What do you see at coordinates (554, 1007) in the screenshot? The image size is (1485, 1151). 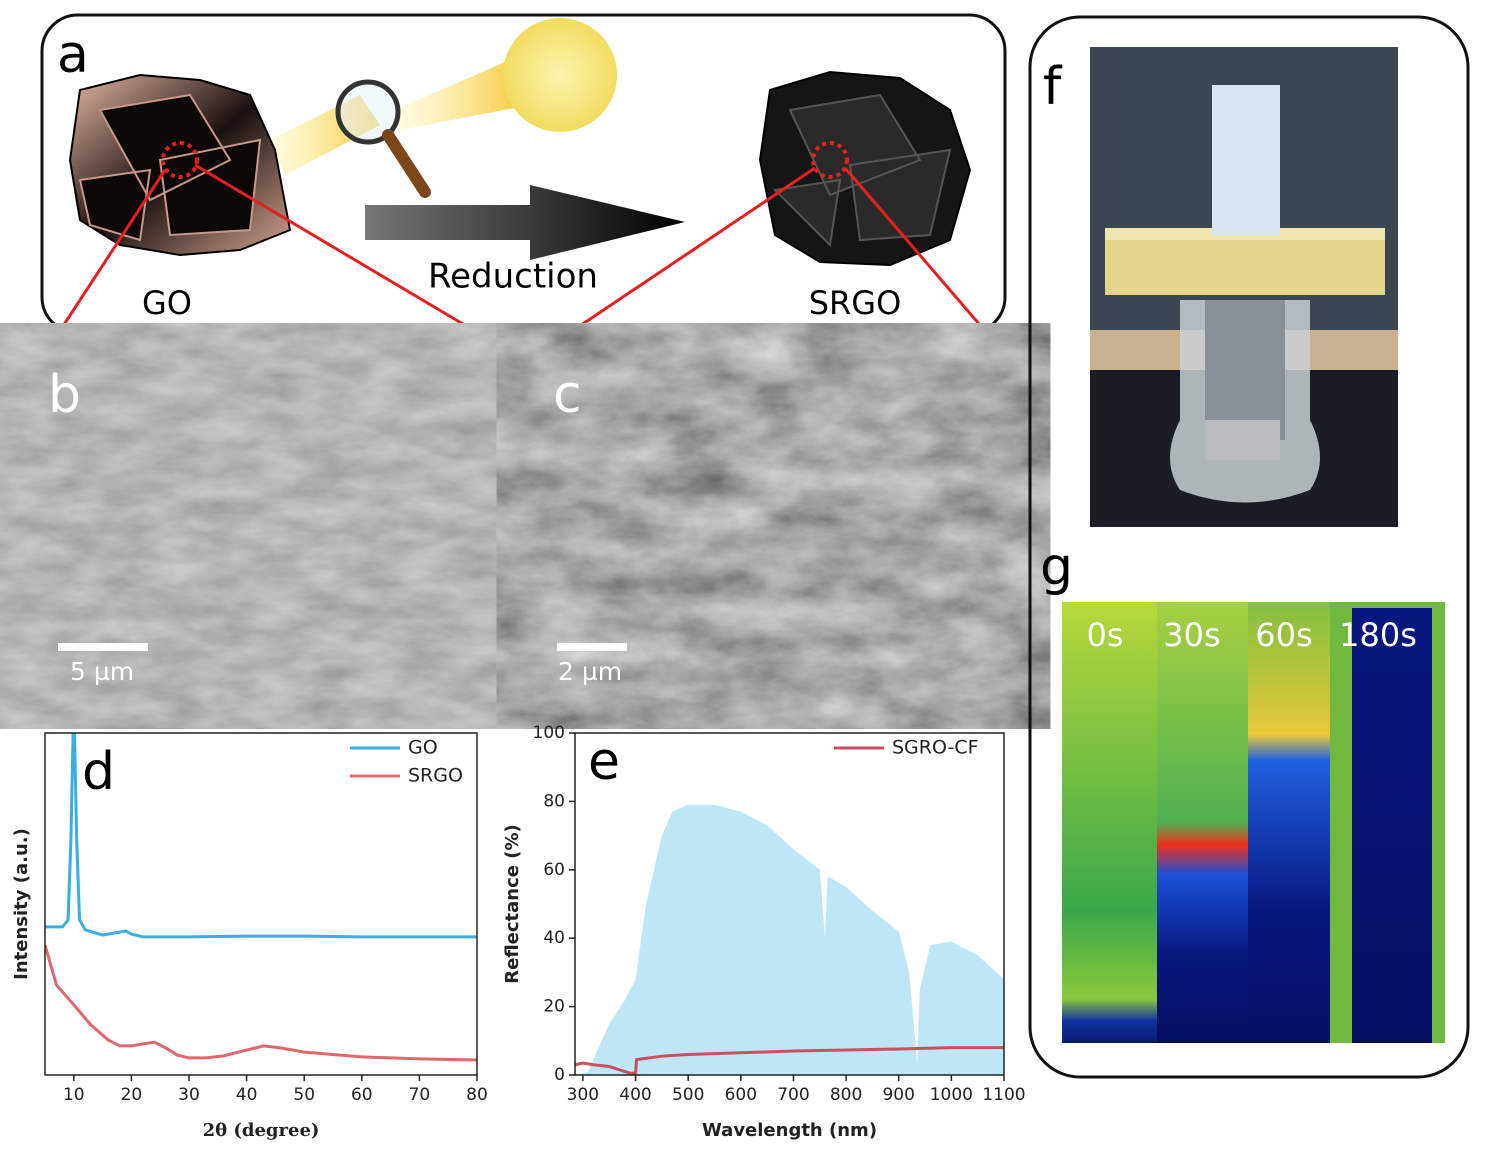 I see `y-tick-label: 20` at bounding box center [554, 1007].